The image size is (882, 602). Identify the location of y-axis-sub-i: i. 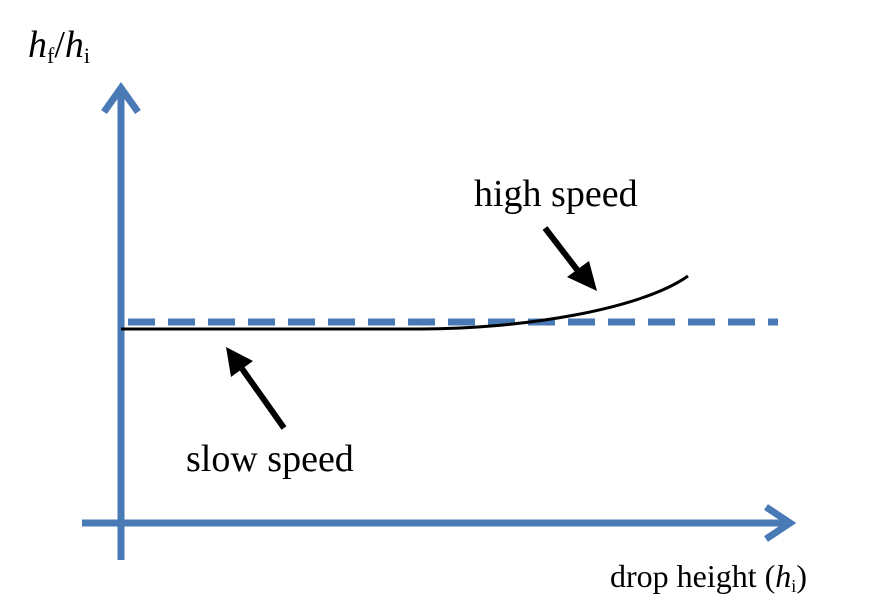
(87, 55).